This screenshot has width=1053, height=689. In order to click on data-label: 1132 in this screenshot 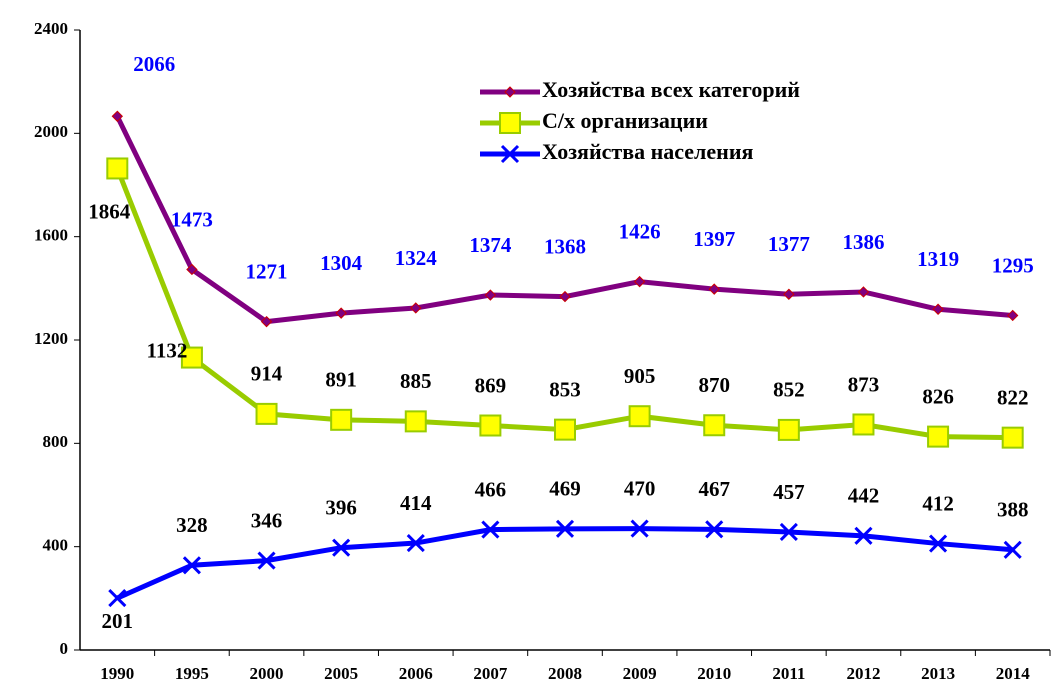, I will do `click(167, 350)`.